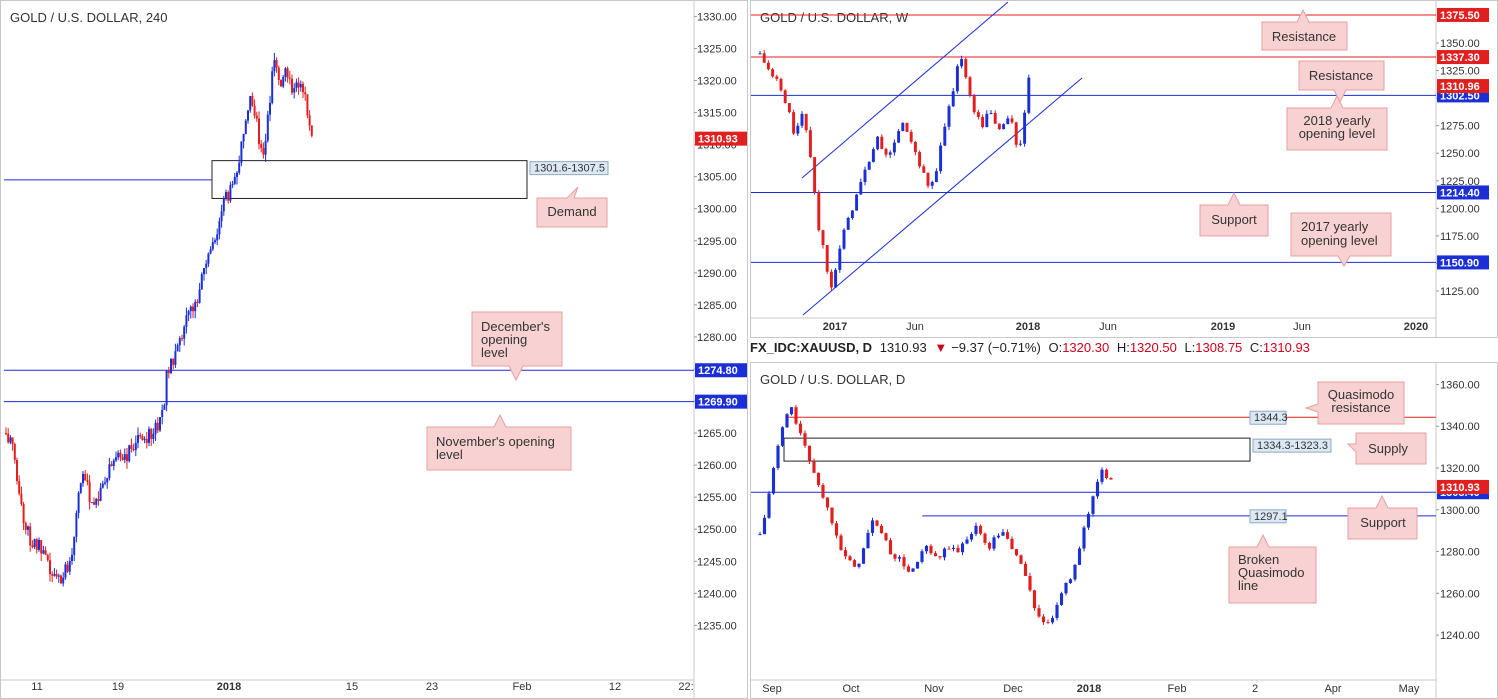  What do you see at coordinates (717, 17) in the screenshot?
I see `y-tick-label: 1330.00` at bounding box center [717, 17].